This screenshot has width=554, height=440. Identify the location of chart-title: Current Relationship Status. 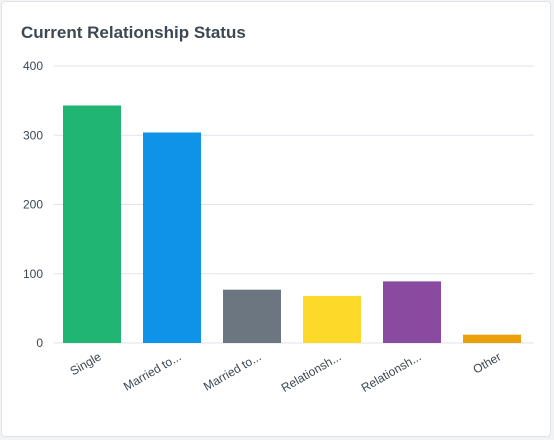
(133, 32).